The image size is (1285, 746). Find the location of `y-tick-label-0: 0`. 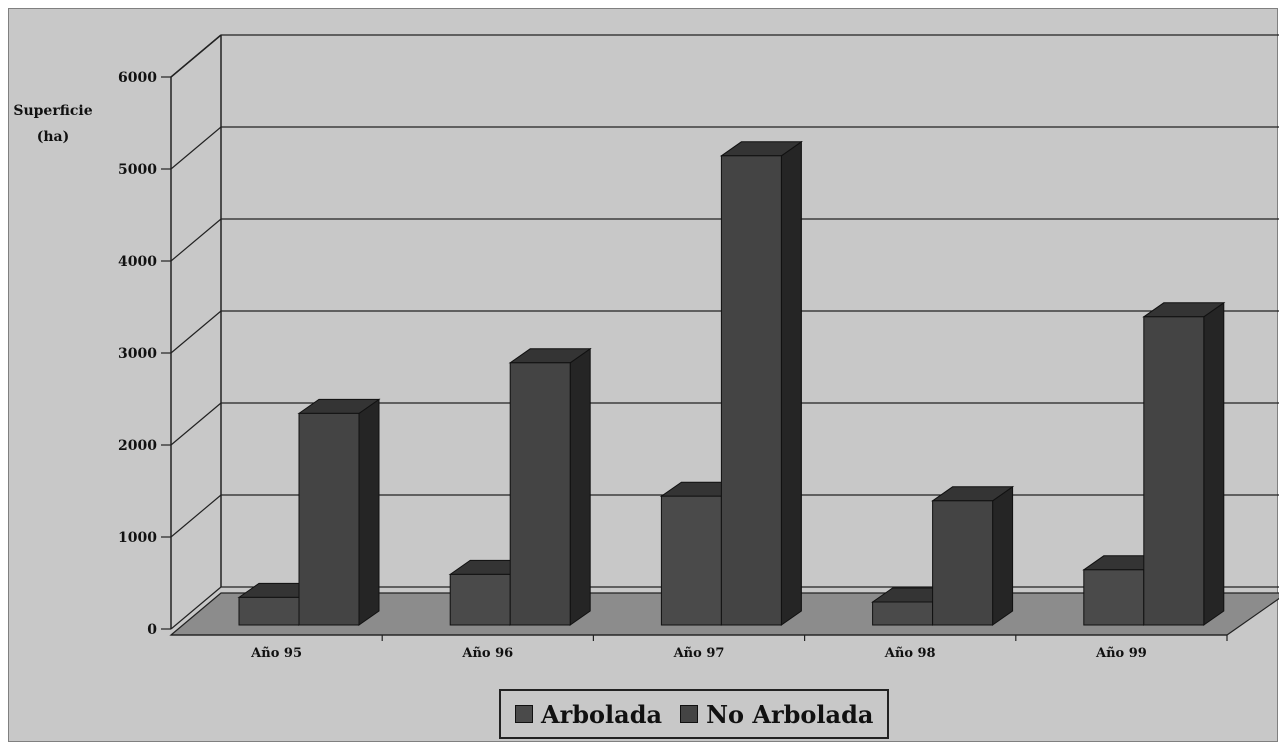

y-tick-label-0: 0 is located at coordinates (152, 630).